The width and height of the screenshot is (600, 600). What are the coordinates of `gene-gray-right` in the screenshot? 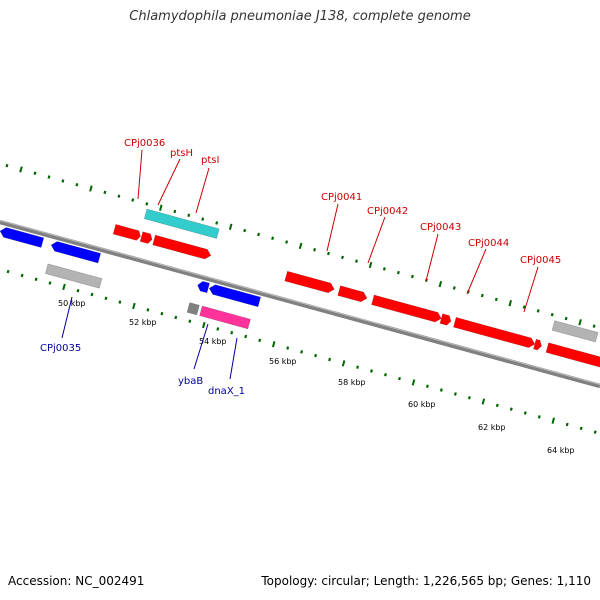 It's located at (575, 331).